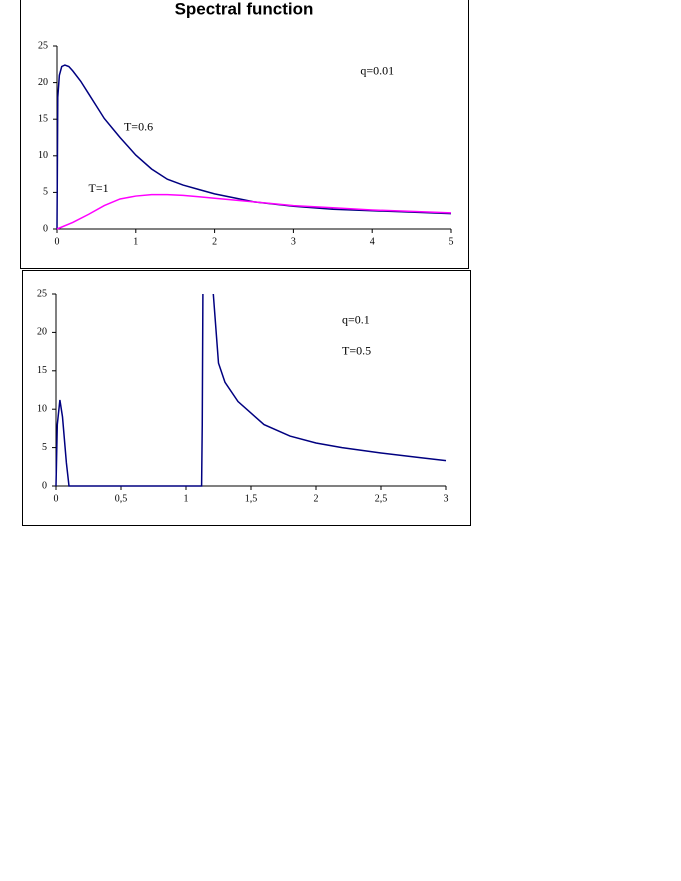 This screenshot has height=881, width=681. Describe the element at coordinates (381, 498) in the screenshot. I see `x-tick-label: 2,5` at that location.